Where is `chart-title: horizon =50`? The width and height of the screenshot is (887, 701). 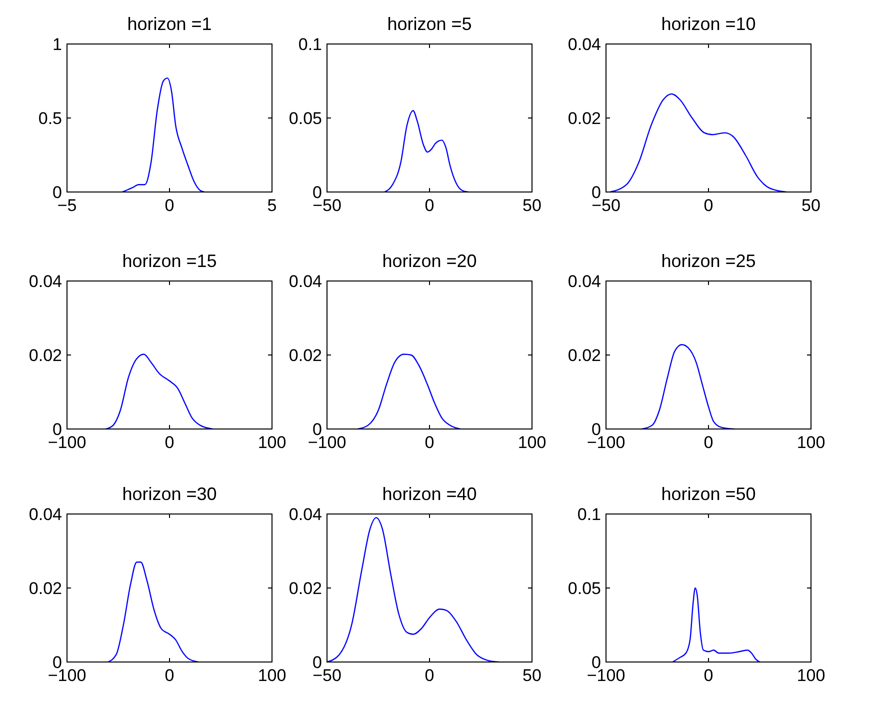 chart-title: horizon =50 is located at coordinates (708, 494).